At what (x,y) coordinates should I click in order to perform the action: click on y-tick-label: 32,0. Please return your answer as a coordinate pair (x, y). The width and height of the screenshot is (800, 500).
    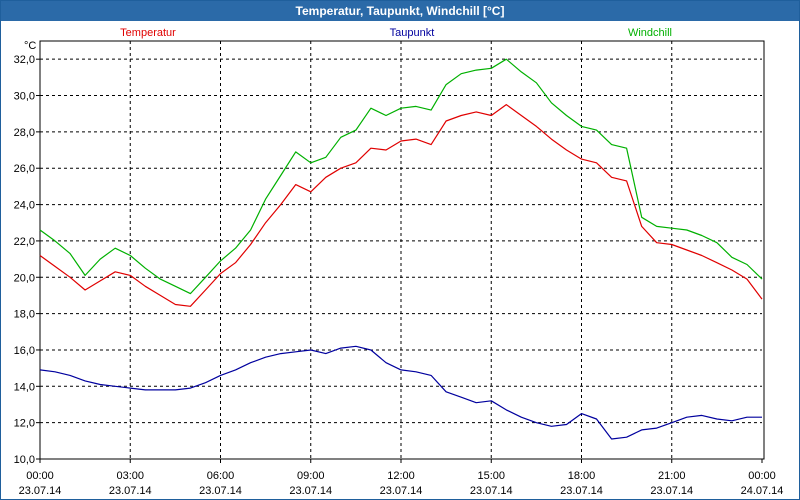
    Looking at the image, I should click on (24, 60).